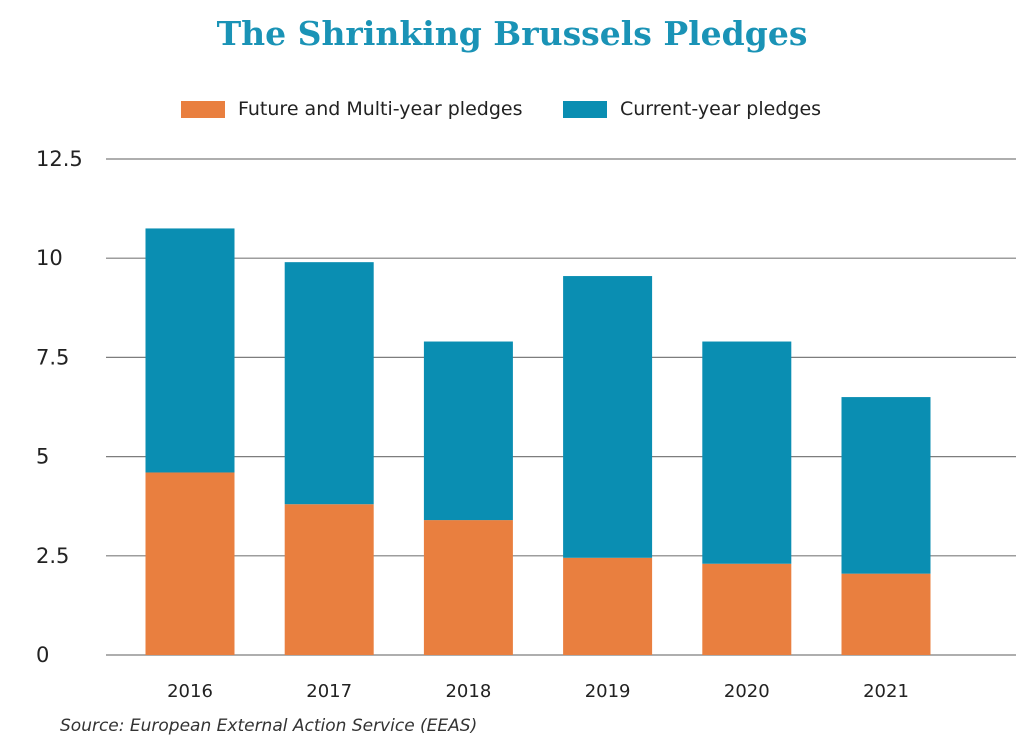  What do you see at coordinates (42, 457) in the screenshot?
I see `y-tick-label: 5` at bounding box center [42, 457].